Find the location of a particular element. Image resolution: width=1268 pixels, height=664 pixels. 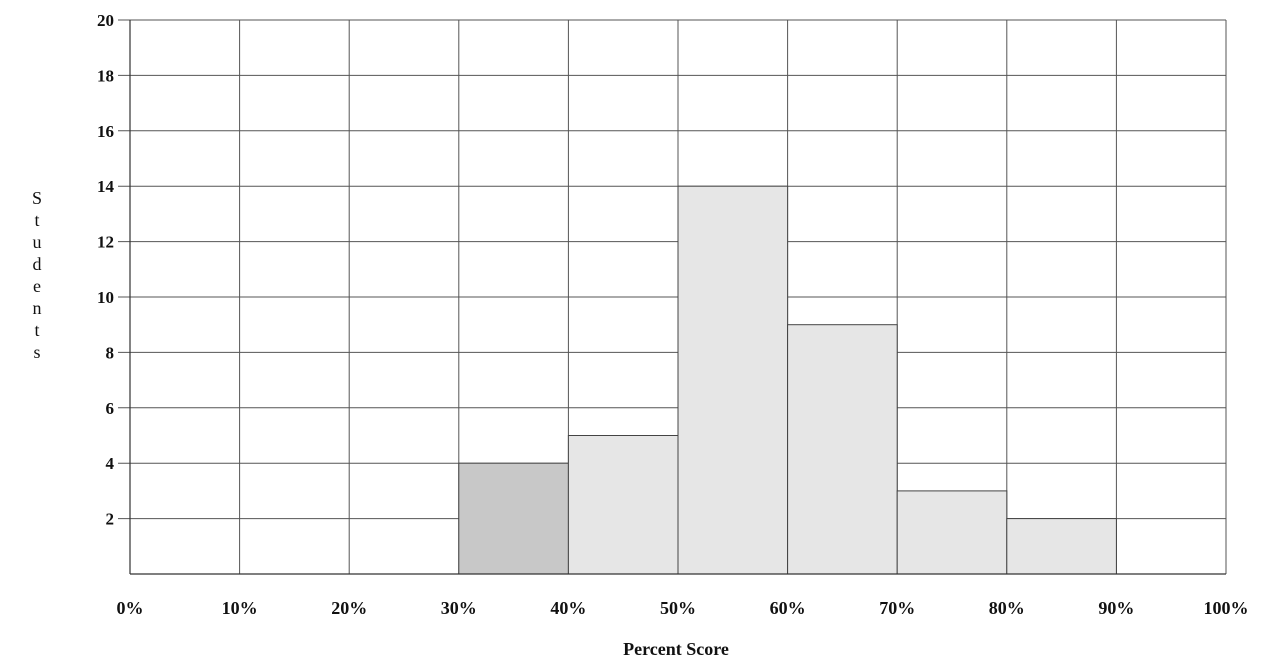

x-tick-label-6: 60% is located at coordinates (788, 608).